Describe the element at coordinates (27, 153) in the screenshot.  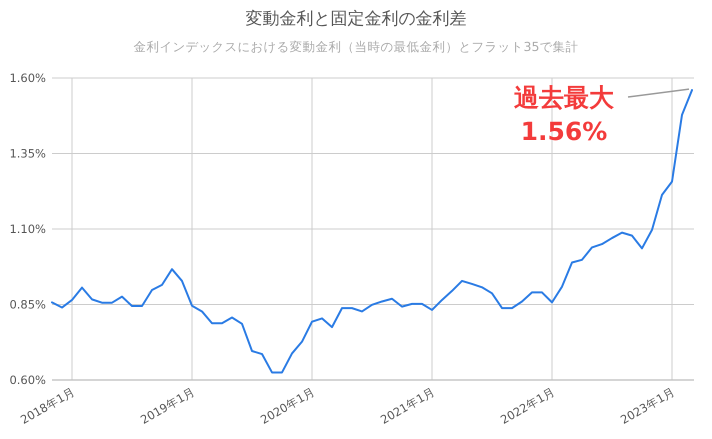
I see `y-tick-label: 1.35%` at that location.